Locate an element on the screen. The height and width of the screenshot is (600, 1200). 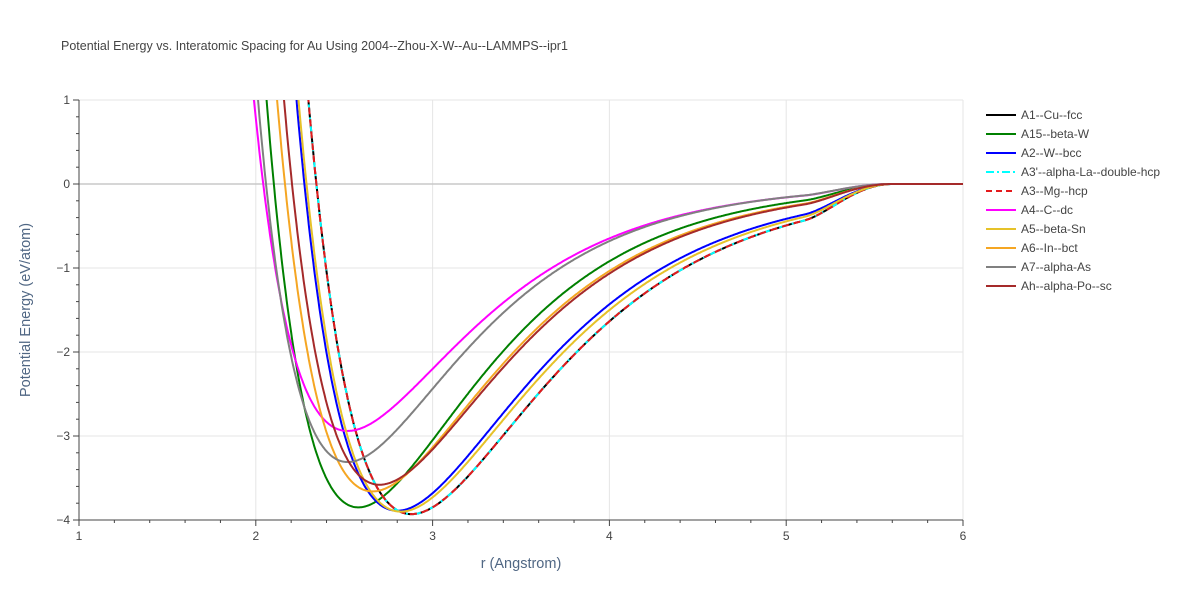
legend-item: A7--alpha-As is located at coordinates (1038, 267).